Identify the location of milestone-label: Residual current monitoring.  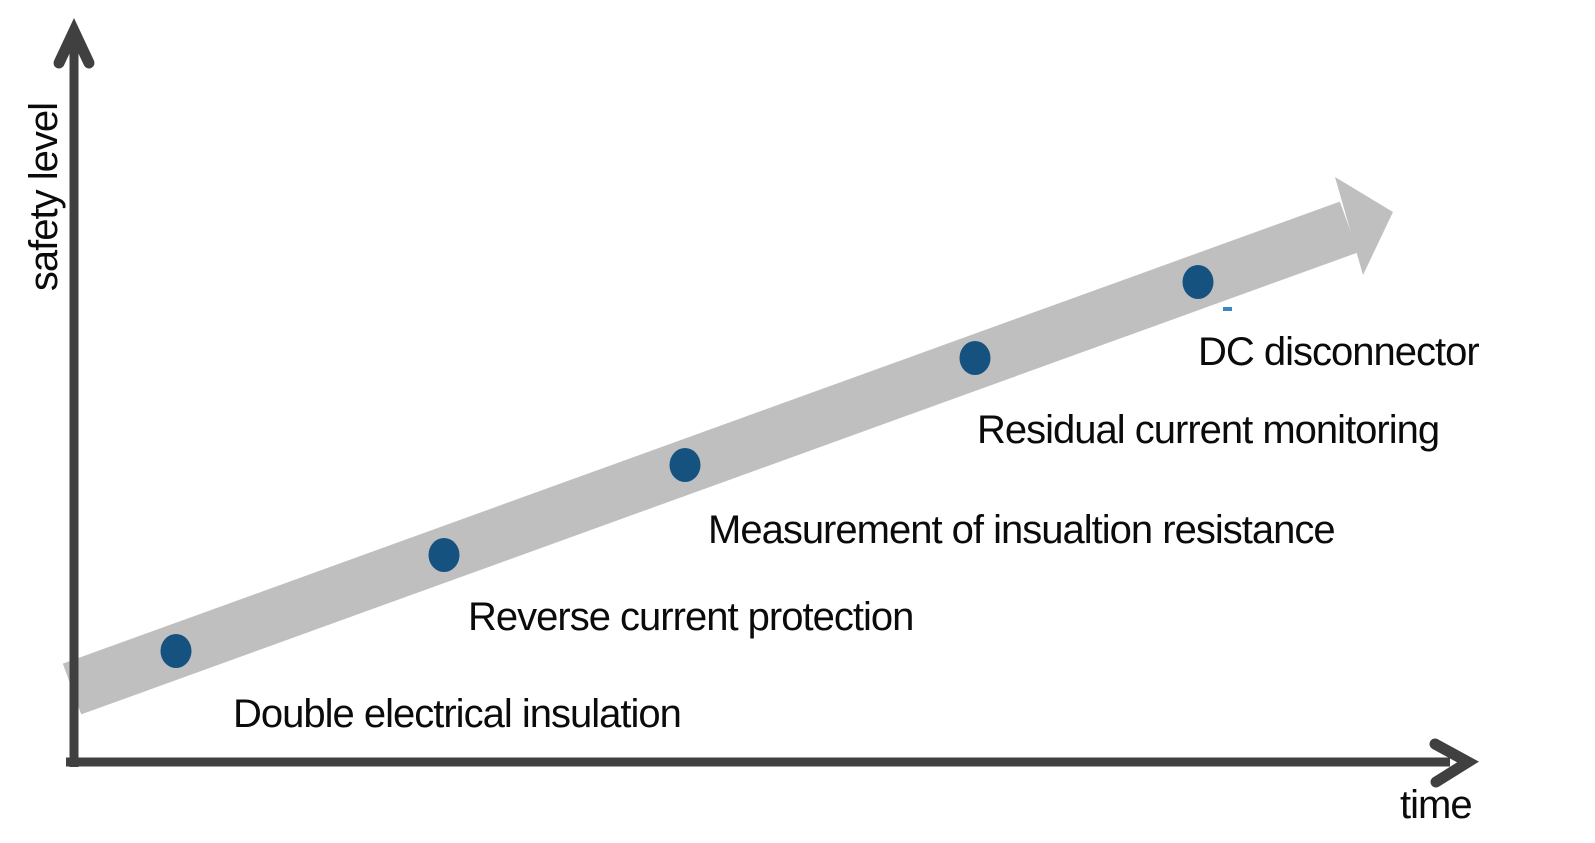
(1208, 430).